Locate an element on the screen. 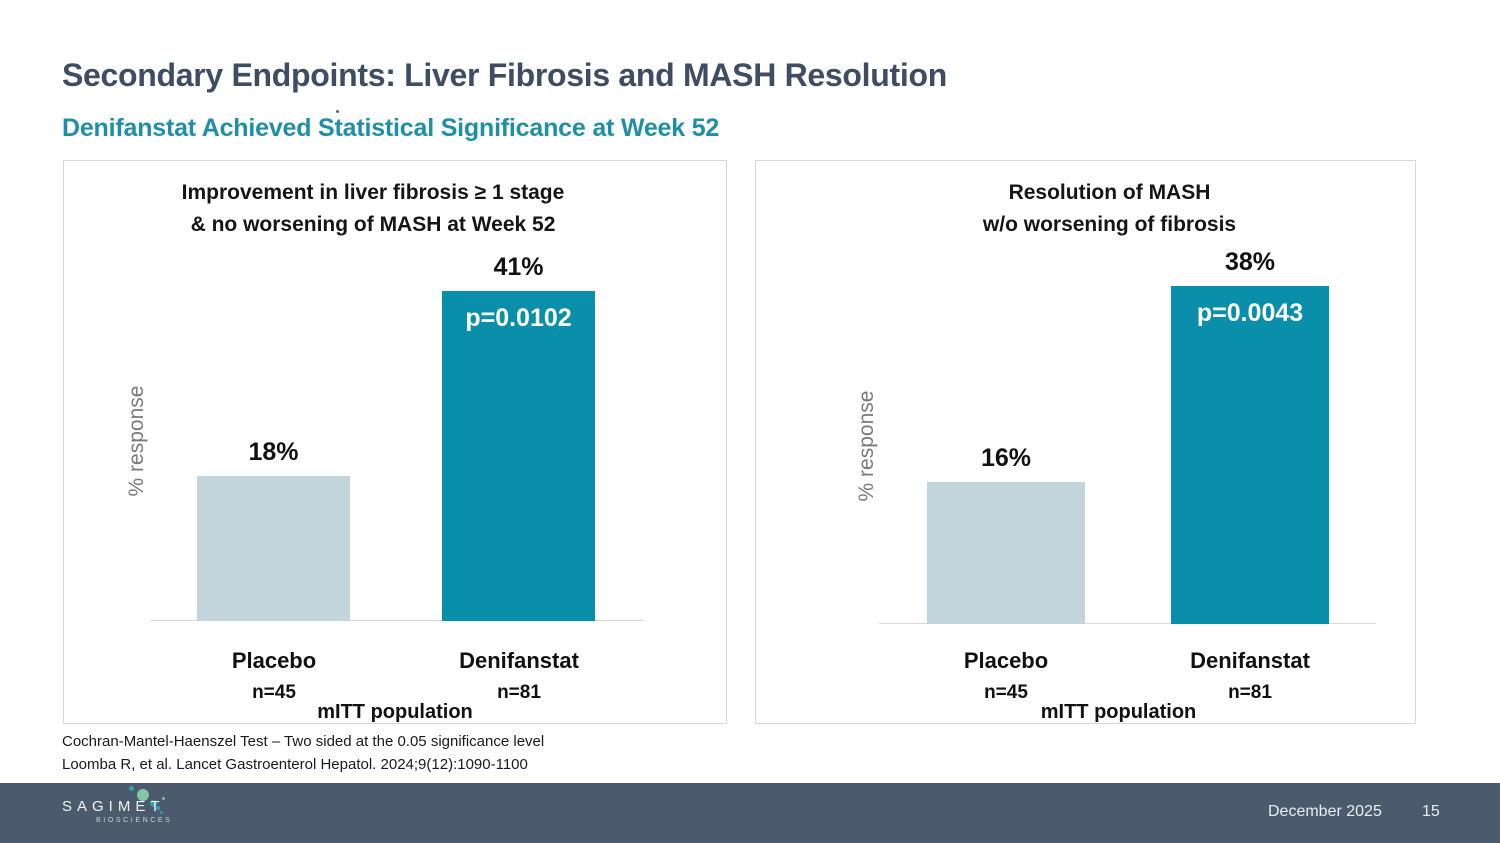 This screenshot has height=843, width=1500. stray-dot is located at coordinates (337, 111).